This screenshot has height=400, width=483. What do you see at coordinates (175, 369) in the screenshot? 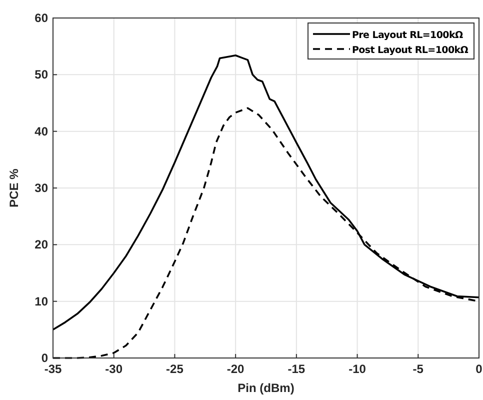
I see `x-tick-label: -25` at bounding box center [175, 369].